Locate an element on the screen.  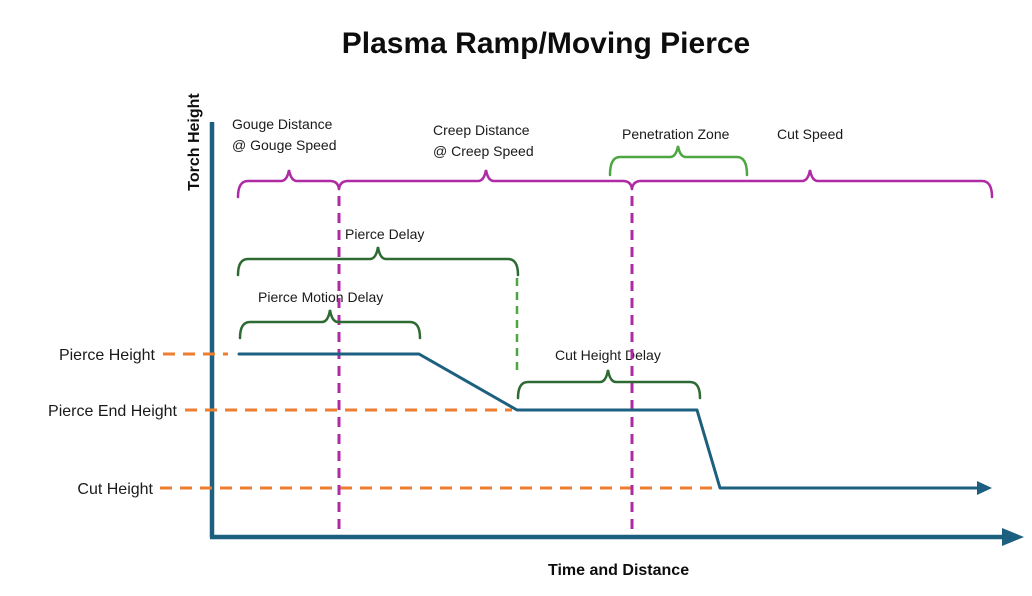
creep-zone-brace is located at coordinates (485, 180).